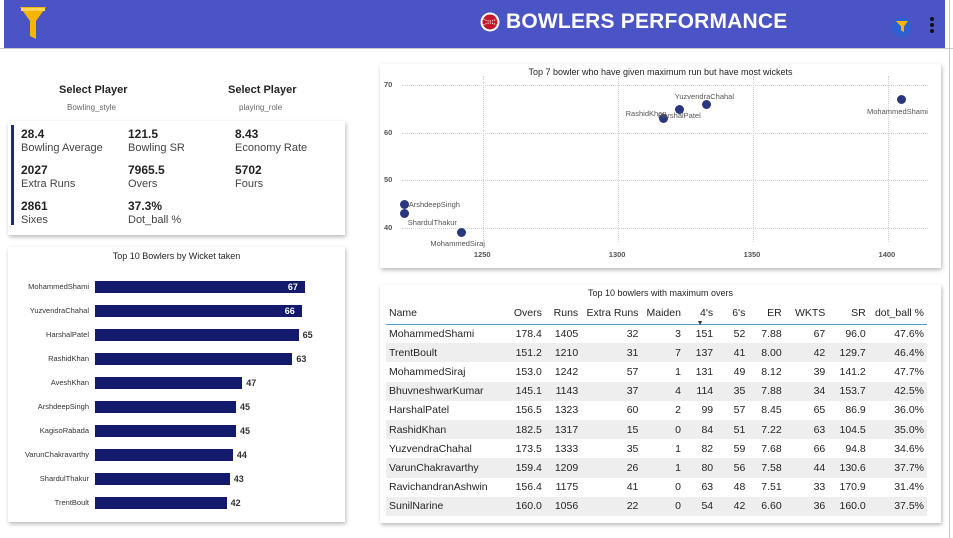  What do you see at coordinates (909, 506) in the screenshot?
I see `table-cell: 37.5%` at bounding box center [909, 506].